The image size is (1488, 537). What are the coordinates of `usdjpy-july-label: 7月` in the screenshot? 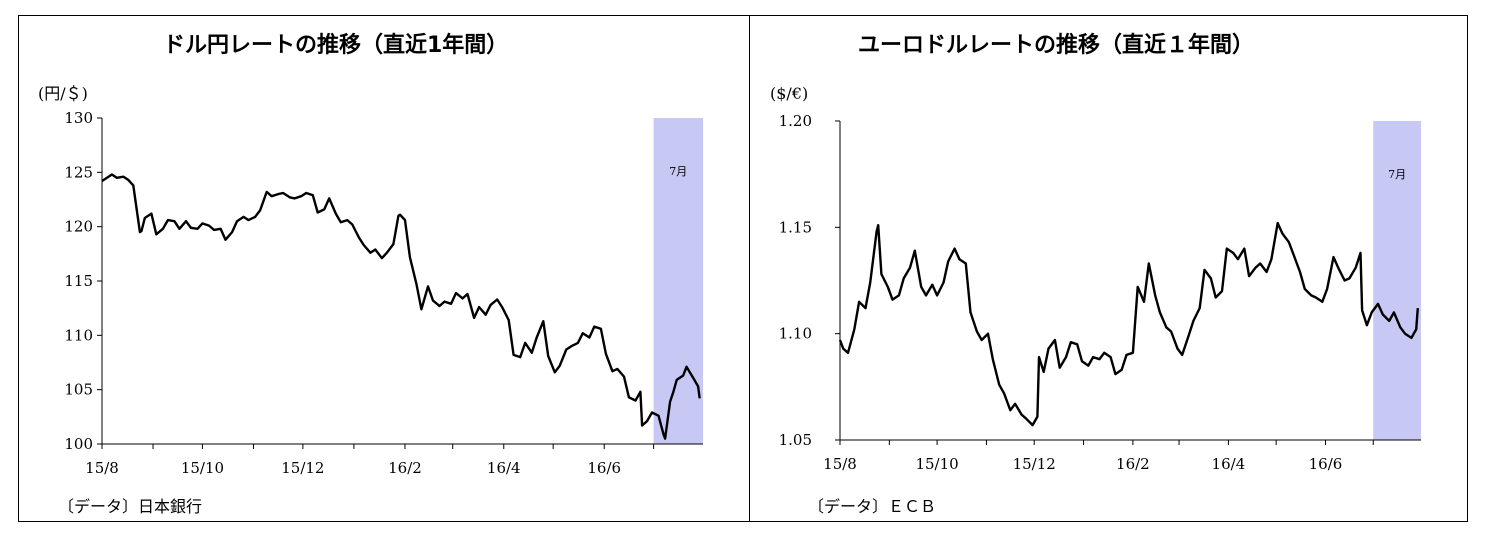 It's located at (678, 171).